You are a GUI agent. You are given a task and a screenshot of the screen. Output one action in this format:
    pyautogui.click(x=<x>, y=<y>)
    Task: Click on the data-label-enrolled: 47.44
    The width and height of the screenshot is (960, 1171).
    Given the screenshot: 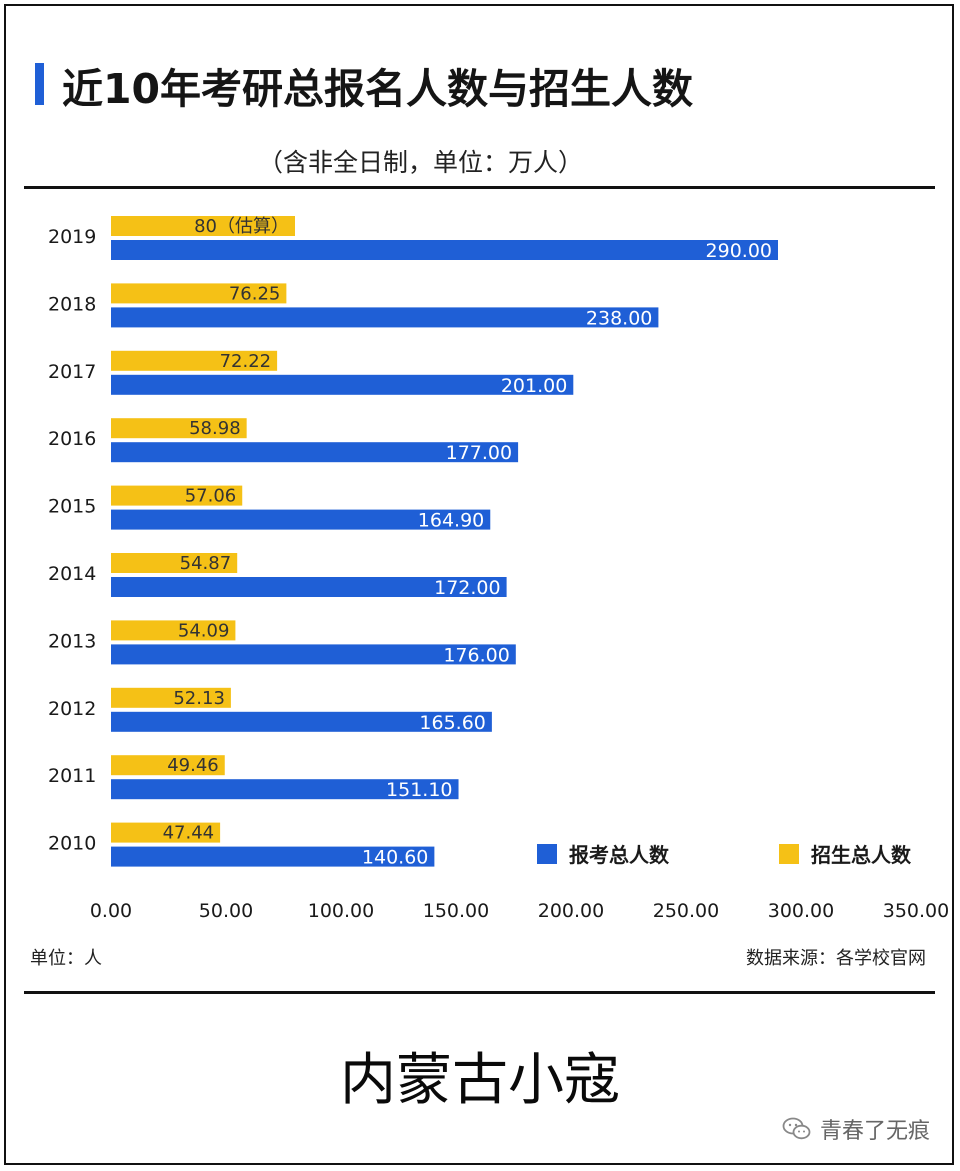 What is the action you would take?
    pyautogui.click(x=189, y=833)
    